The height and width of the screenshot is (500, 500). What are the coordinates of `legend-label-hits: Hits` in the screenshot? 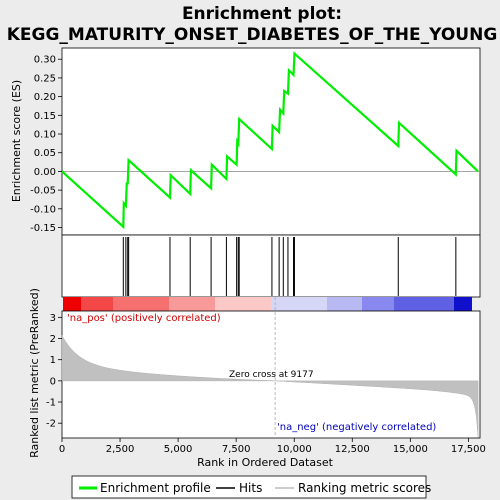 It's located at (250, 488).